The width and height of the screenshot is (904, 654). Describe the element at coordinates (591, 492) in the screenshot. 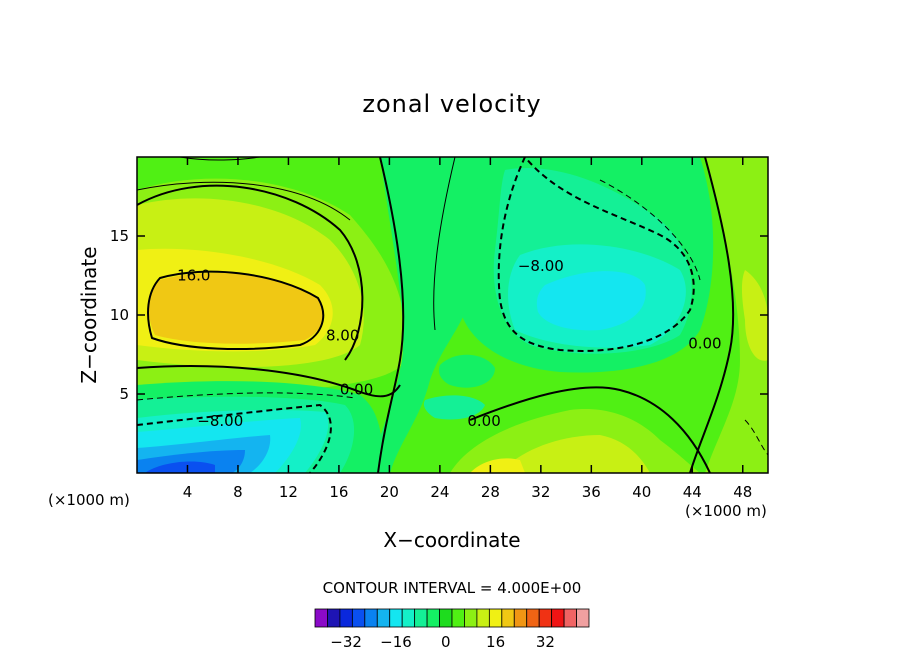

I see `x-tick-label: 36` at that location.